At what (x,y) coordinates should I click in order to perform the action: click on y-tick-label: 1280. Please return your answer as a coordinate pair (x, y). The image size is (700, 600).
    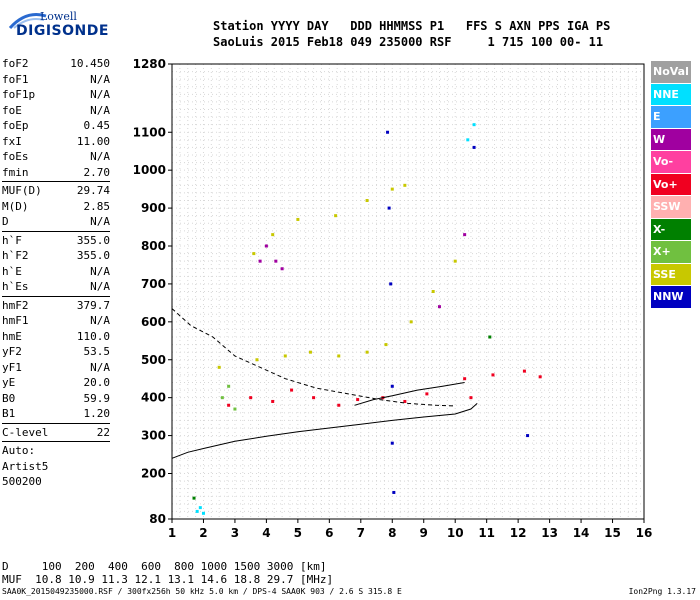
    Looking at the image, I should click on (149, 64).